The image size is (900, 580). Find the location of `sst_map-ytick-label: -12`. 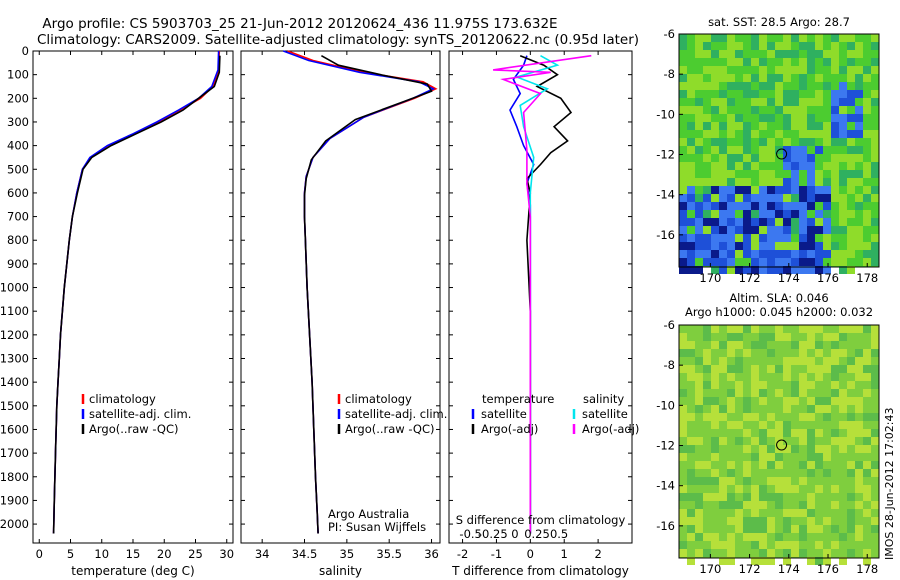

sst_map-ytick-label: -12 is located at coordinates (665, 155).